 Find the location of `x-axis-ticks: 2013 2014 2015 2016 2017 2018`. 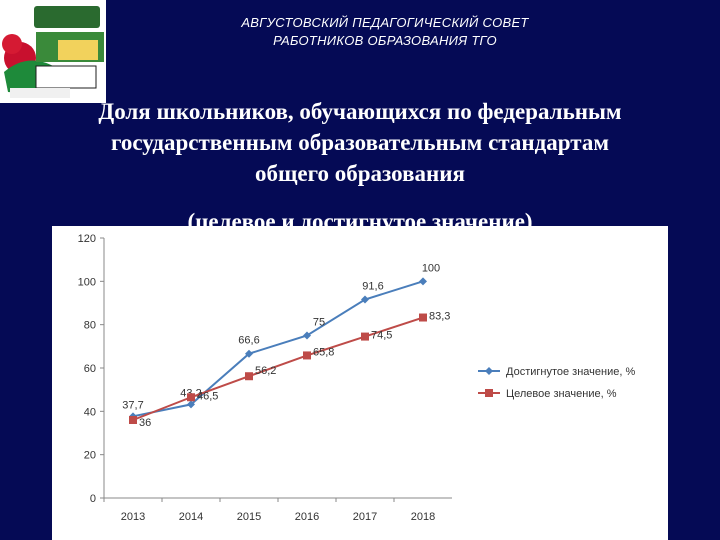

x-axis-ticks: 2013 2014 2015 2016 2017 2018 is located at coordinates (269, 510).